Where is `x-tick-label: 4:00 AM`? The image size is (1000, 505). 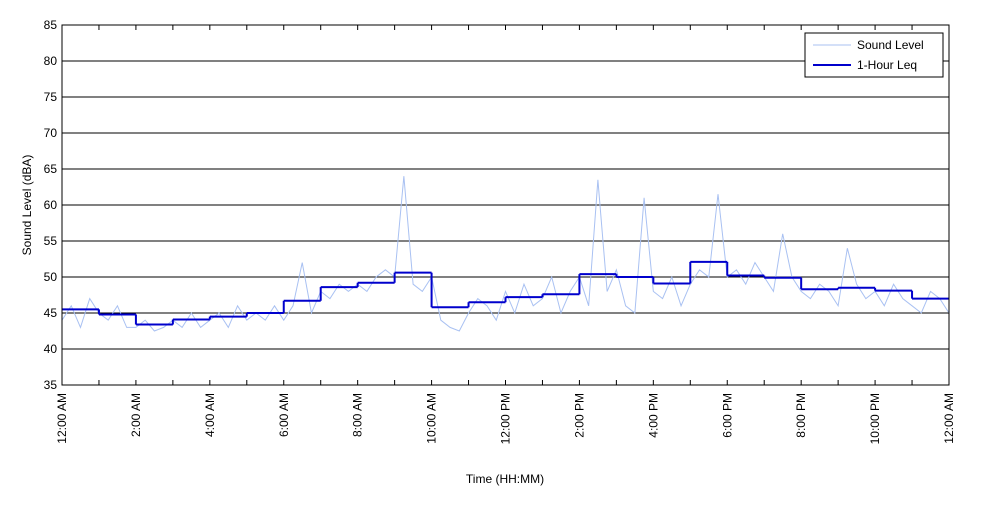 x-tick-label: 4:00 AM is located at coordinates (210, 415).